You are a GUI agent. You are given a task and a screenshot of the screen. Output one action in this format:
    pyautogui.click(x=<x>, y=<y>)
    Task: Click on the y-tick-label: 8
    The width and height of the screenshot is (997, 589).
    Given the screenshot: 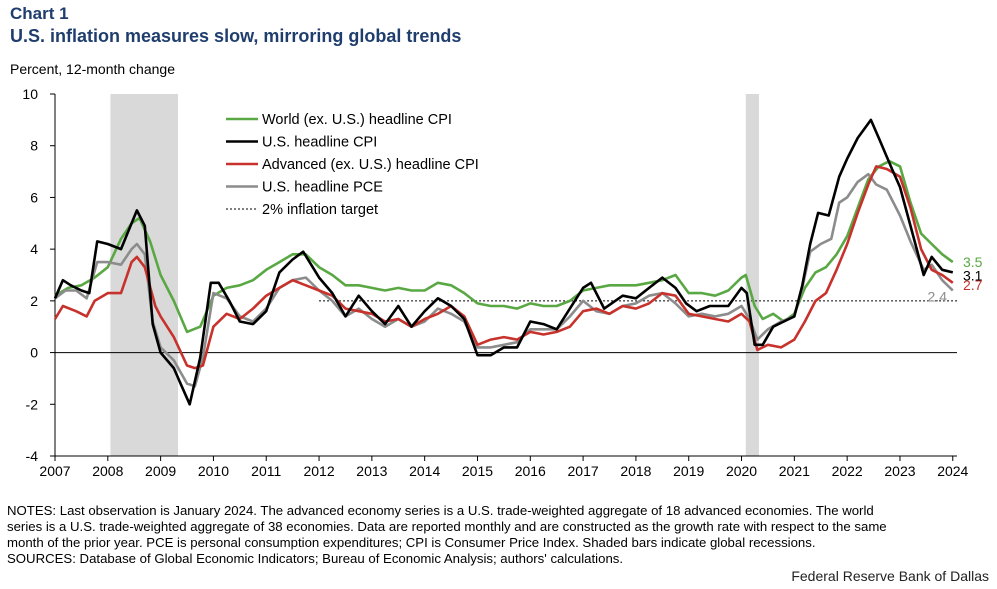 What is the action you would take?
    pyautogui.click(x=34, y=146)
    